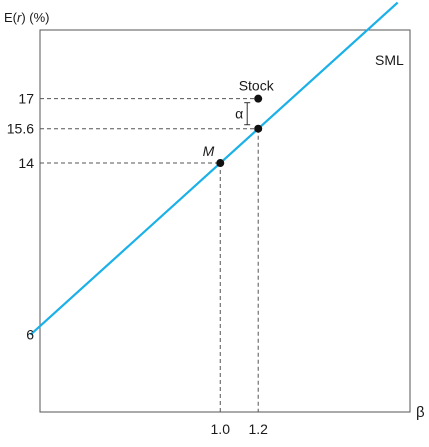 This screenshot has width=429, height=447. What do you see at coordinates (26, 99) in the screenshot?
I see `y-tick-label-0: 17` at bounding box center [26, 99].